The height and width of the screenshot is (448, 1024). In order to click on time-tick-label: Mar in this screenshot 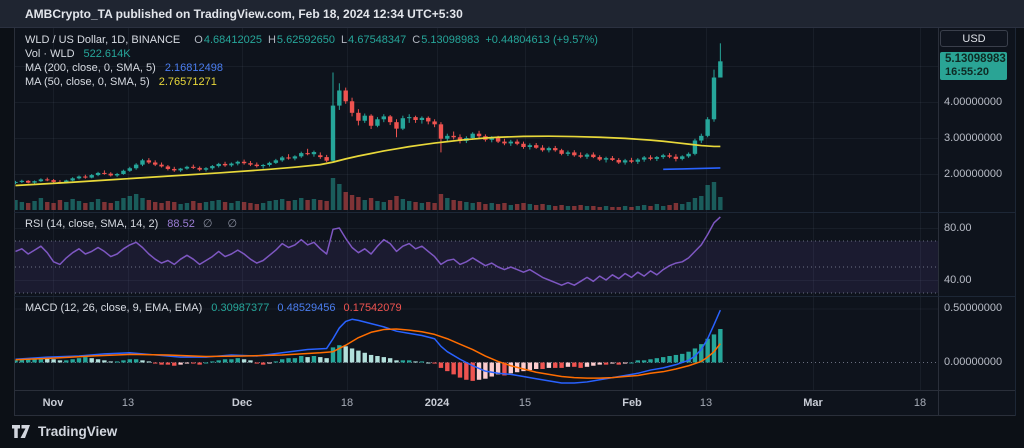, I will do `click(813, 403)`.